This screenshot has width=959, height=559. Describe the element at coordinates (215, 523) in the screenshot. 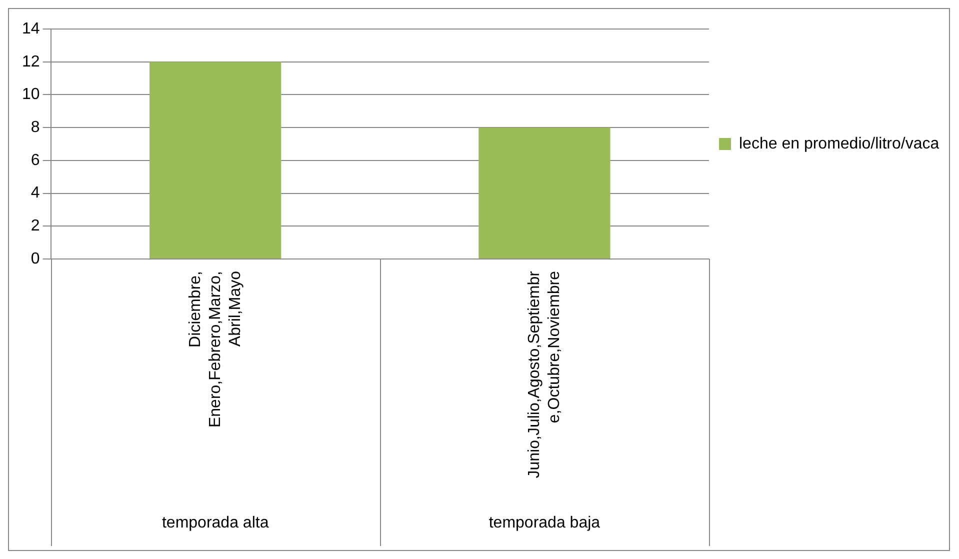

I see `text: temporada alta` at that location.